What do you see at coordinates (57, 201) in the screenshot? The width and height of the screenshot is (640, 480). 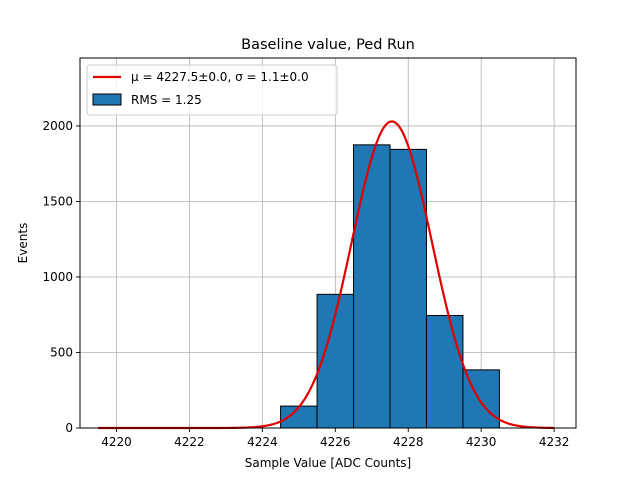 I see `y-tick-label: 1500` at bounding box center [57, 201].